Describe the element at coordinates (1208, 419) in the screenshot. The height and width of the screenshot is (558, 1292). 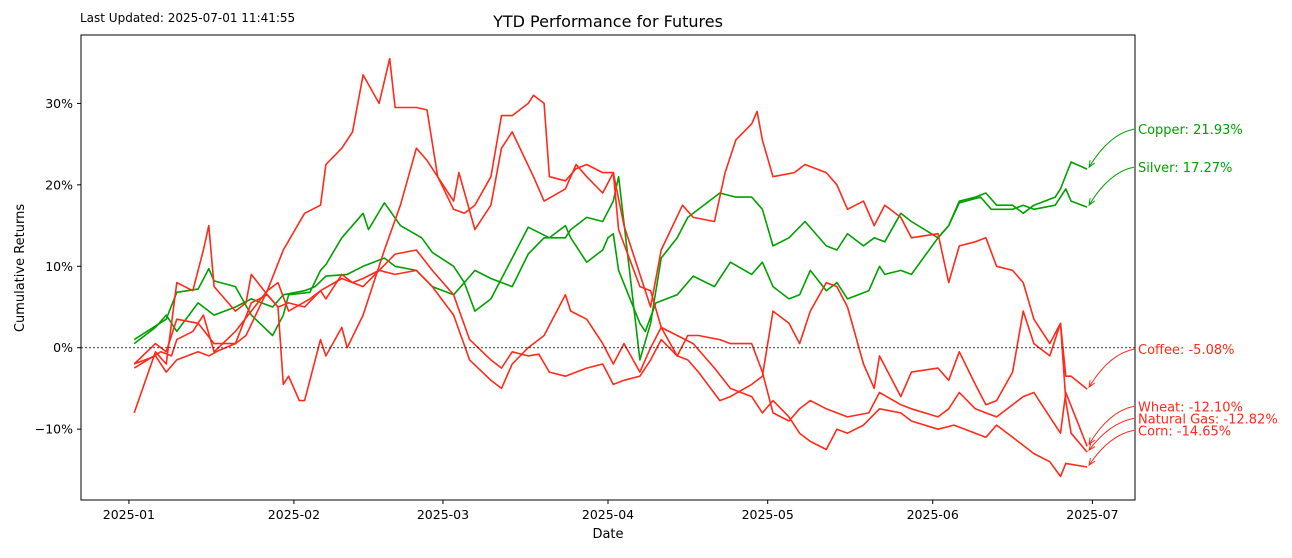
I see `annotation-label: Natural Gas: -12.82%` at that location.